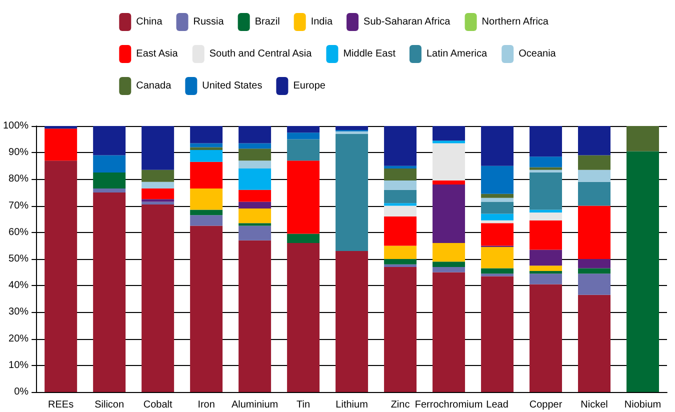 The height and width of the screenshot is (412, 675). Describe the element at coordinates (260, 54) in the screenshot. I see `legend-label: South and Central Asia` at that location.